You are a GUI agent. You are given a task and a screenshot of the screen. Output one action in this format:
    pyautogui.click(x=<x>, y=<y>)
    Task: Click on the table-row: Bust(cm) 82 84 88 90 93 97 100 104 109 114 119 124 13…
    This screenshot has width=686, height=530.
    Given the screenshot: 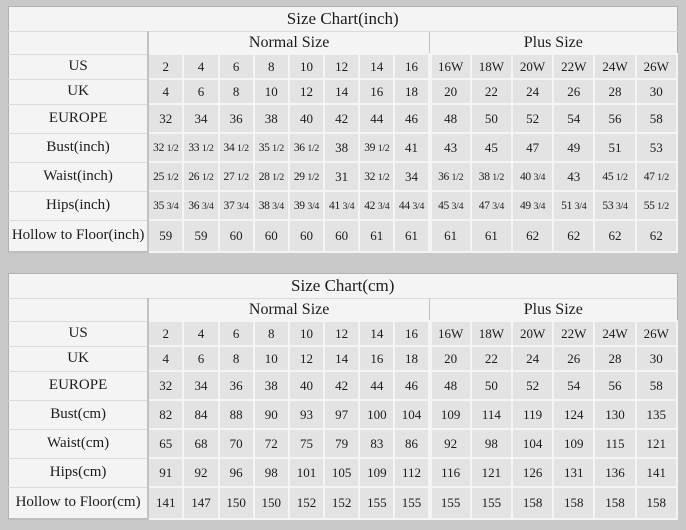 What is the action you would take?
    pyautogui.click(x=343, y=414)
    